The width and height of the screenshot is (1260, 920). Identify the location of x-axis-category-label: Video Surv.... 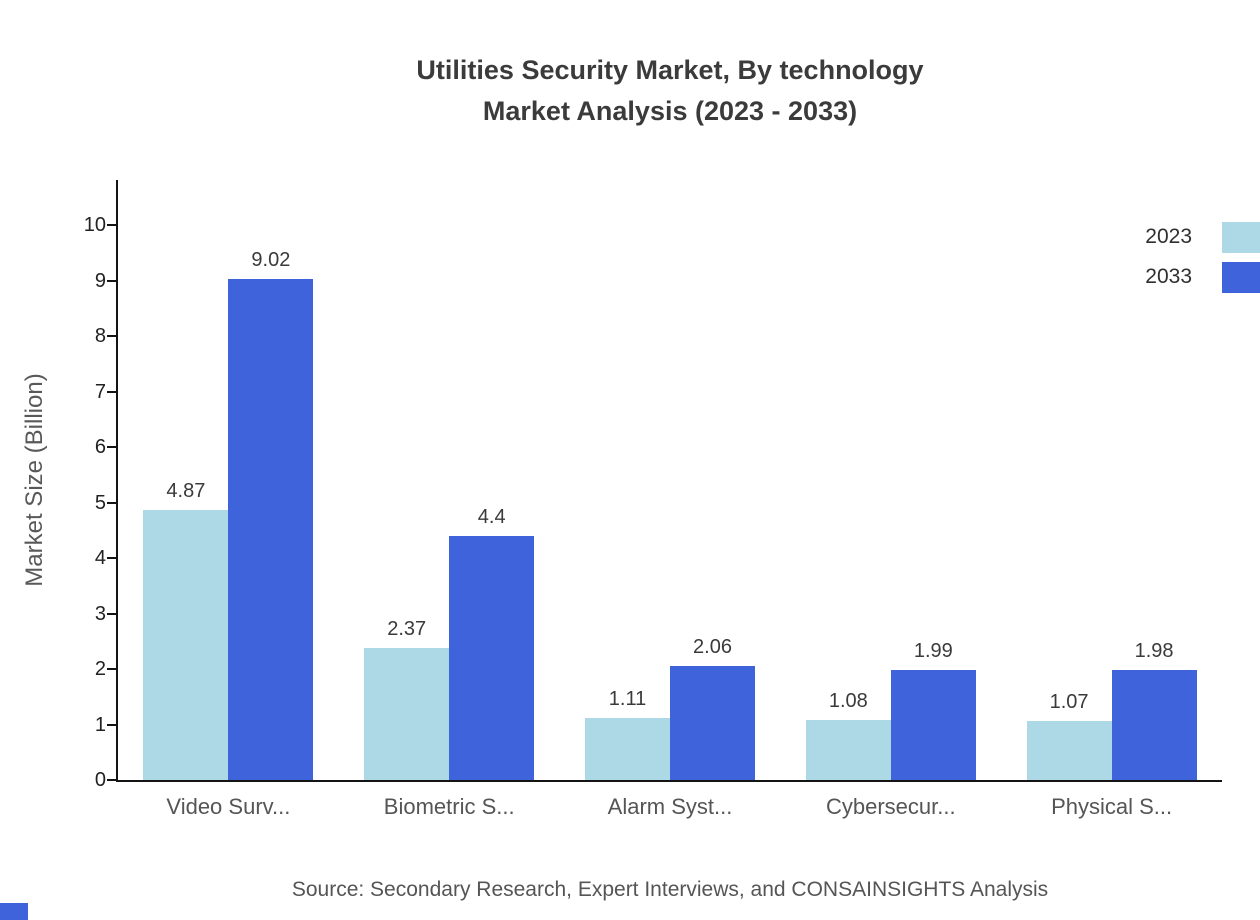
(228, 806).